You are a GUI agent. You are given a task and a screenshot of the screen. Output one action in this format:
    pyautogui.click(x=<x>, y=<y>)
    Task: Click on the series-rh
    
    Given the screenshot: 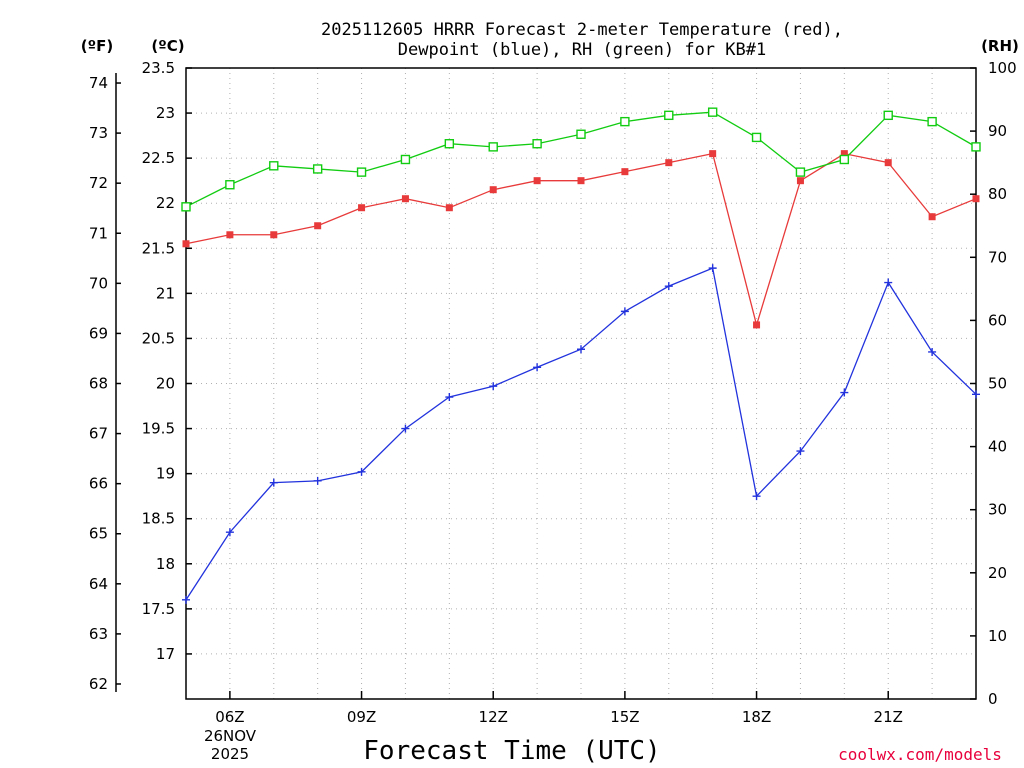 What is the action you would take?
    pyautogui.click(x=581, y=159)
    